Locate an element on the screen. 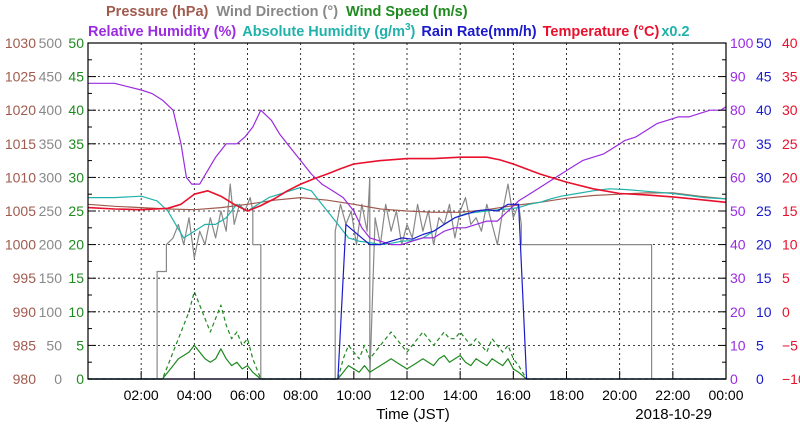  rain-tick-label: 40 is located at coordinates (764, 110).